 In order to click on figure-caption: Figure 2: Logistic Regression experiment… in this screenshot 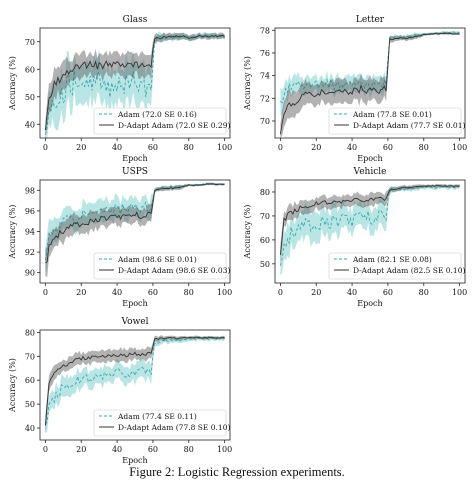, I will do `click(237, 472)`.